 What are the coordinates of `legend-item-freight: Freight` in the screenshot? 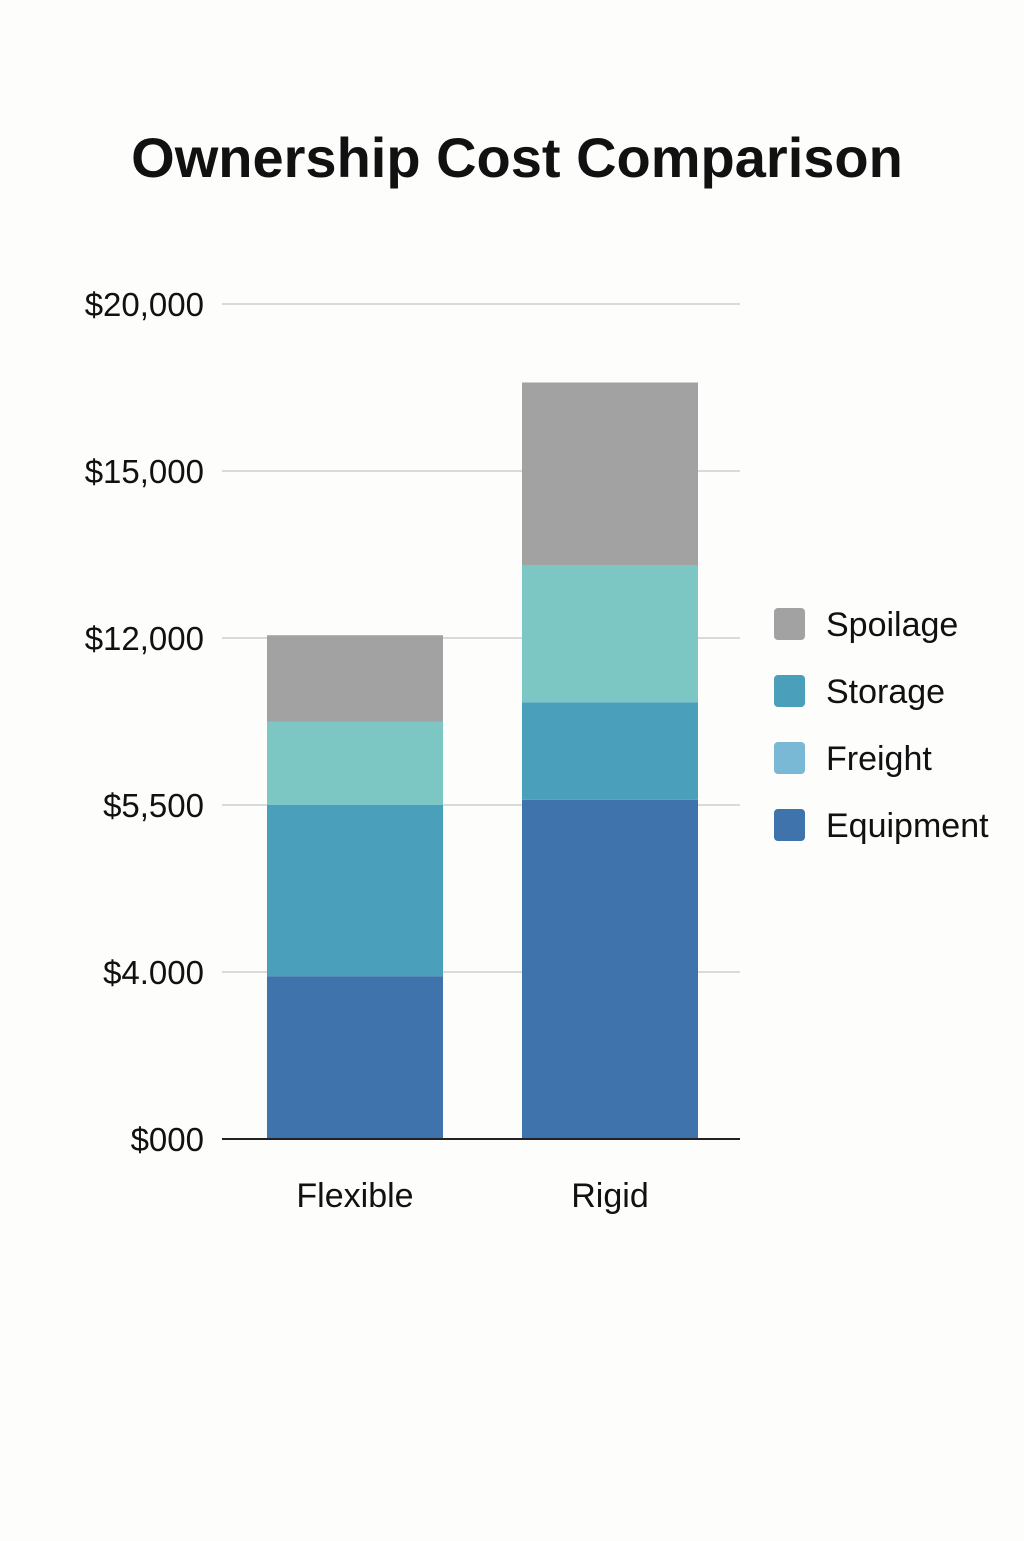 It's located at (853, 759).